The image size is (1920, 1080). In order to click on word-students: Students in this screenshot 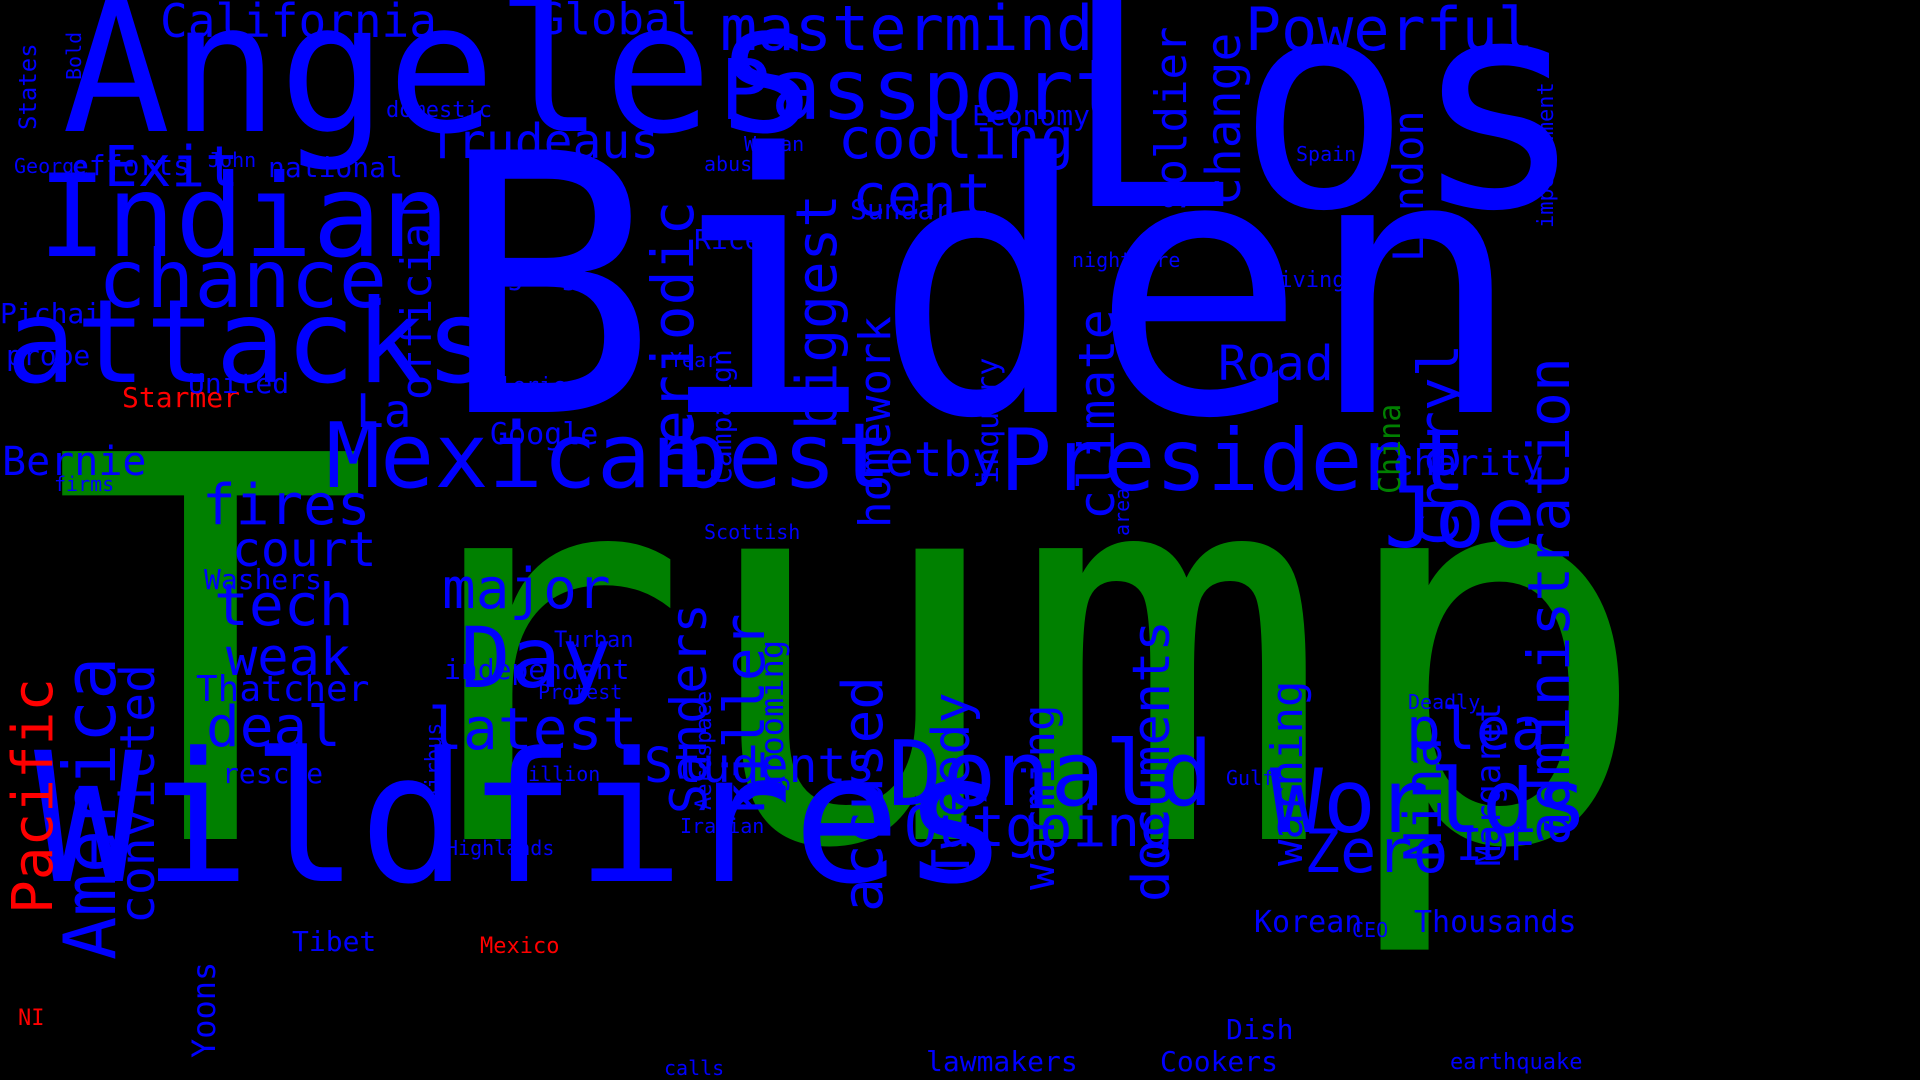, I will do `click(760, 766)`.